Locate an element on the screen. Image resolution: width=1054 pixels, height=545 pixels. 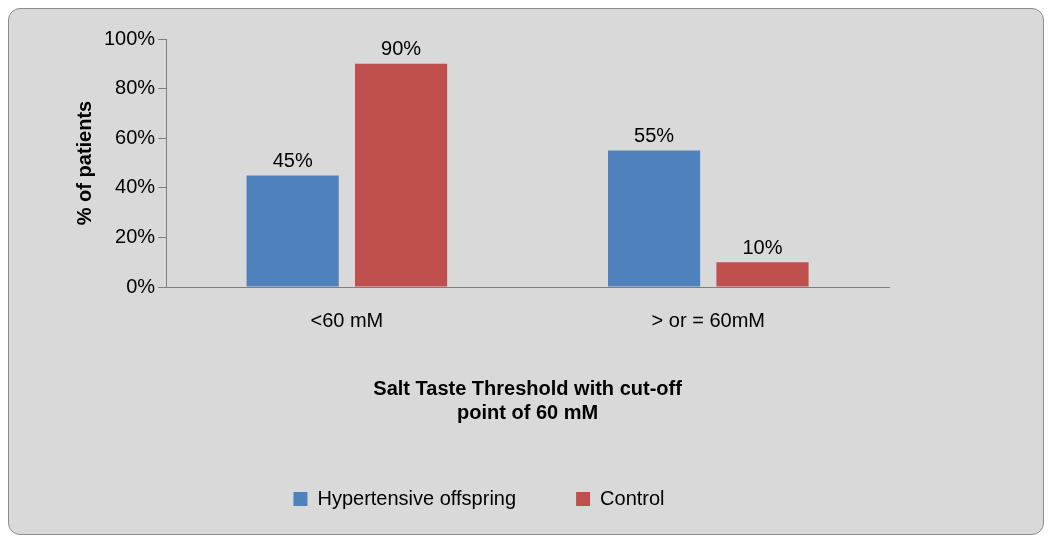
legend-label: Control is located at coordinates (632, 497).